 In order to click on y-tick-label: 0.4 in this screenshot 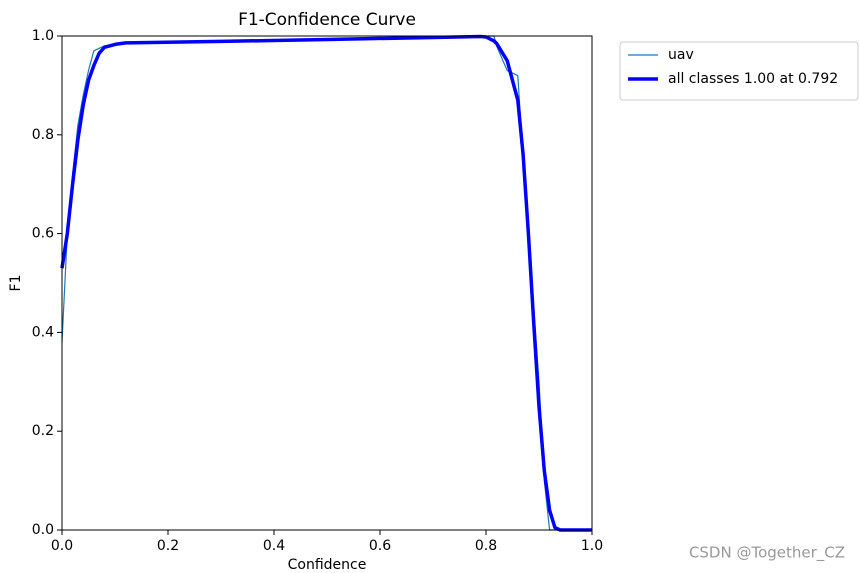, I will do `click(43, 332)`.